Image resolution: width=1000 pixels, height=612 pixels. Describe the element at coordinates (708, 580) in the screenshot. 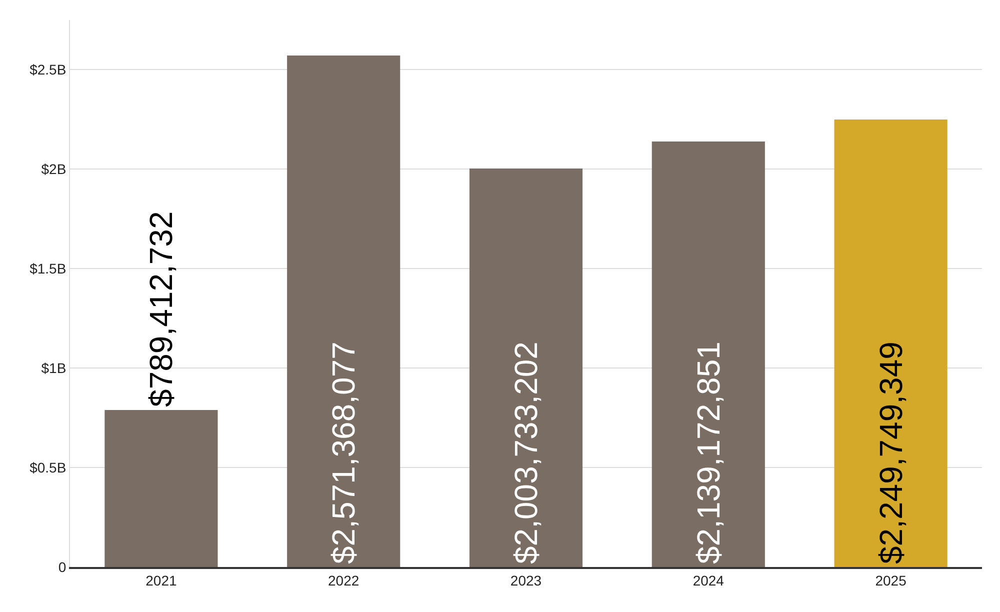

I see `x-tick-label: 2024` at that location.